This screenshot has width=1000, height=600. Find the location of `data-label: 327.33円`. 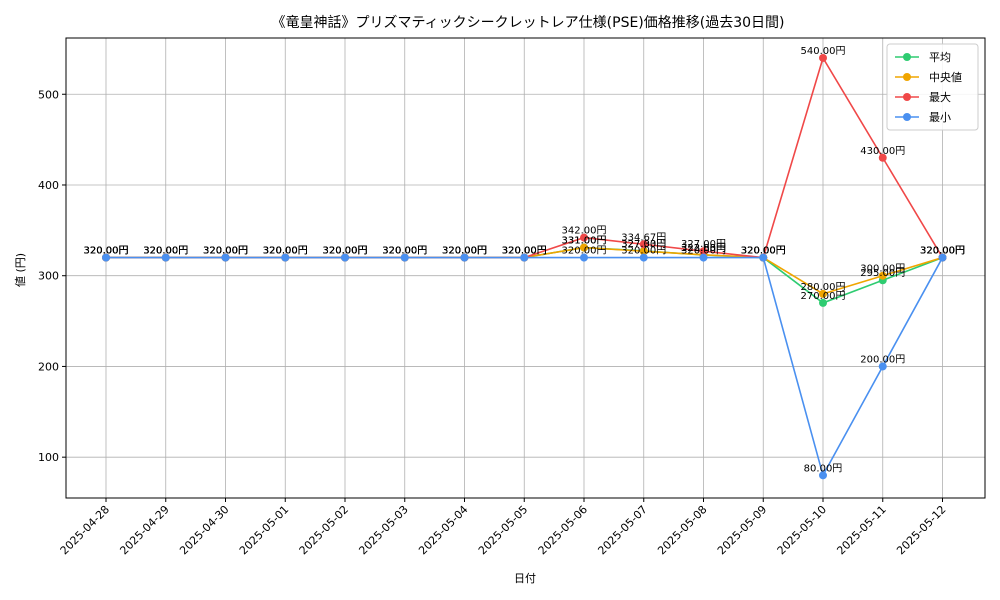

data-label: 327.33円 is located at coordinates (643, 244).